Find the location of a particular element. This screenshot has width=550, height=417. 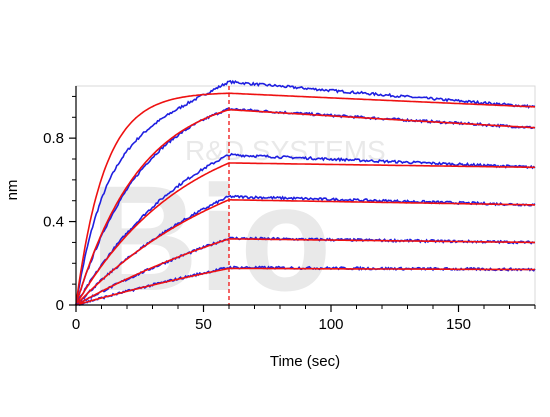

y-tick-label: 0.8 is located at coordinates (53, 138).